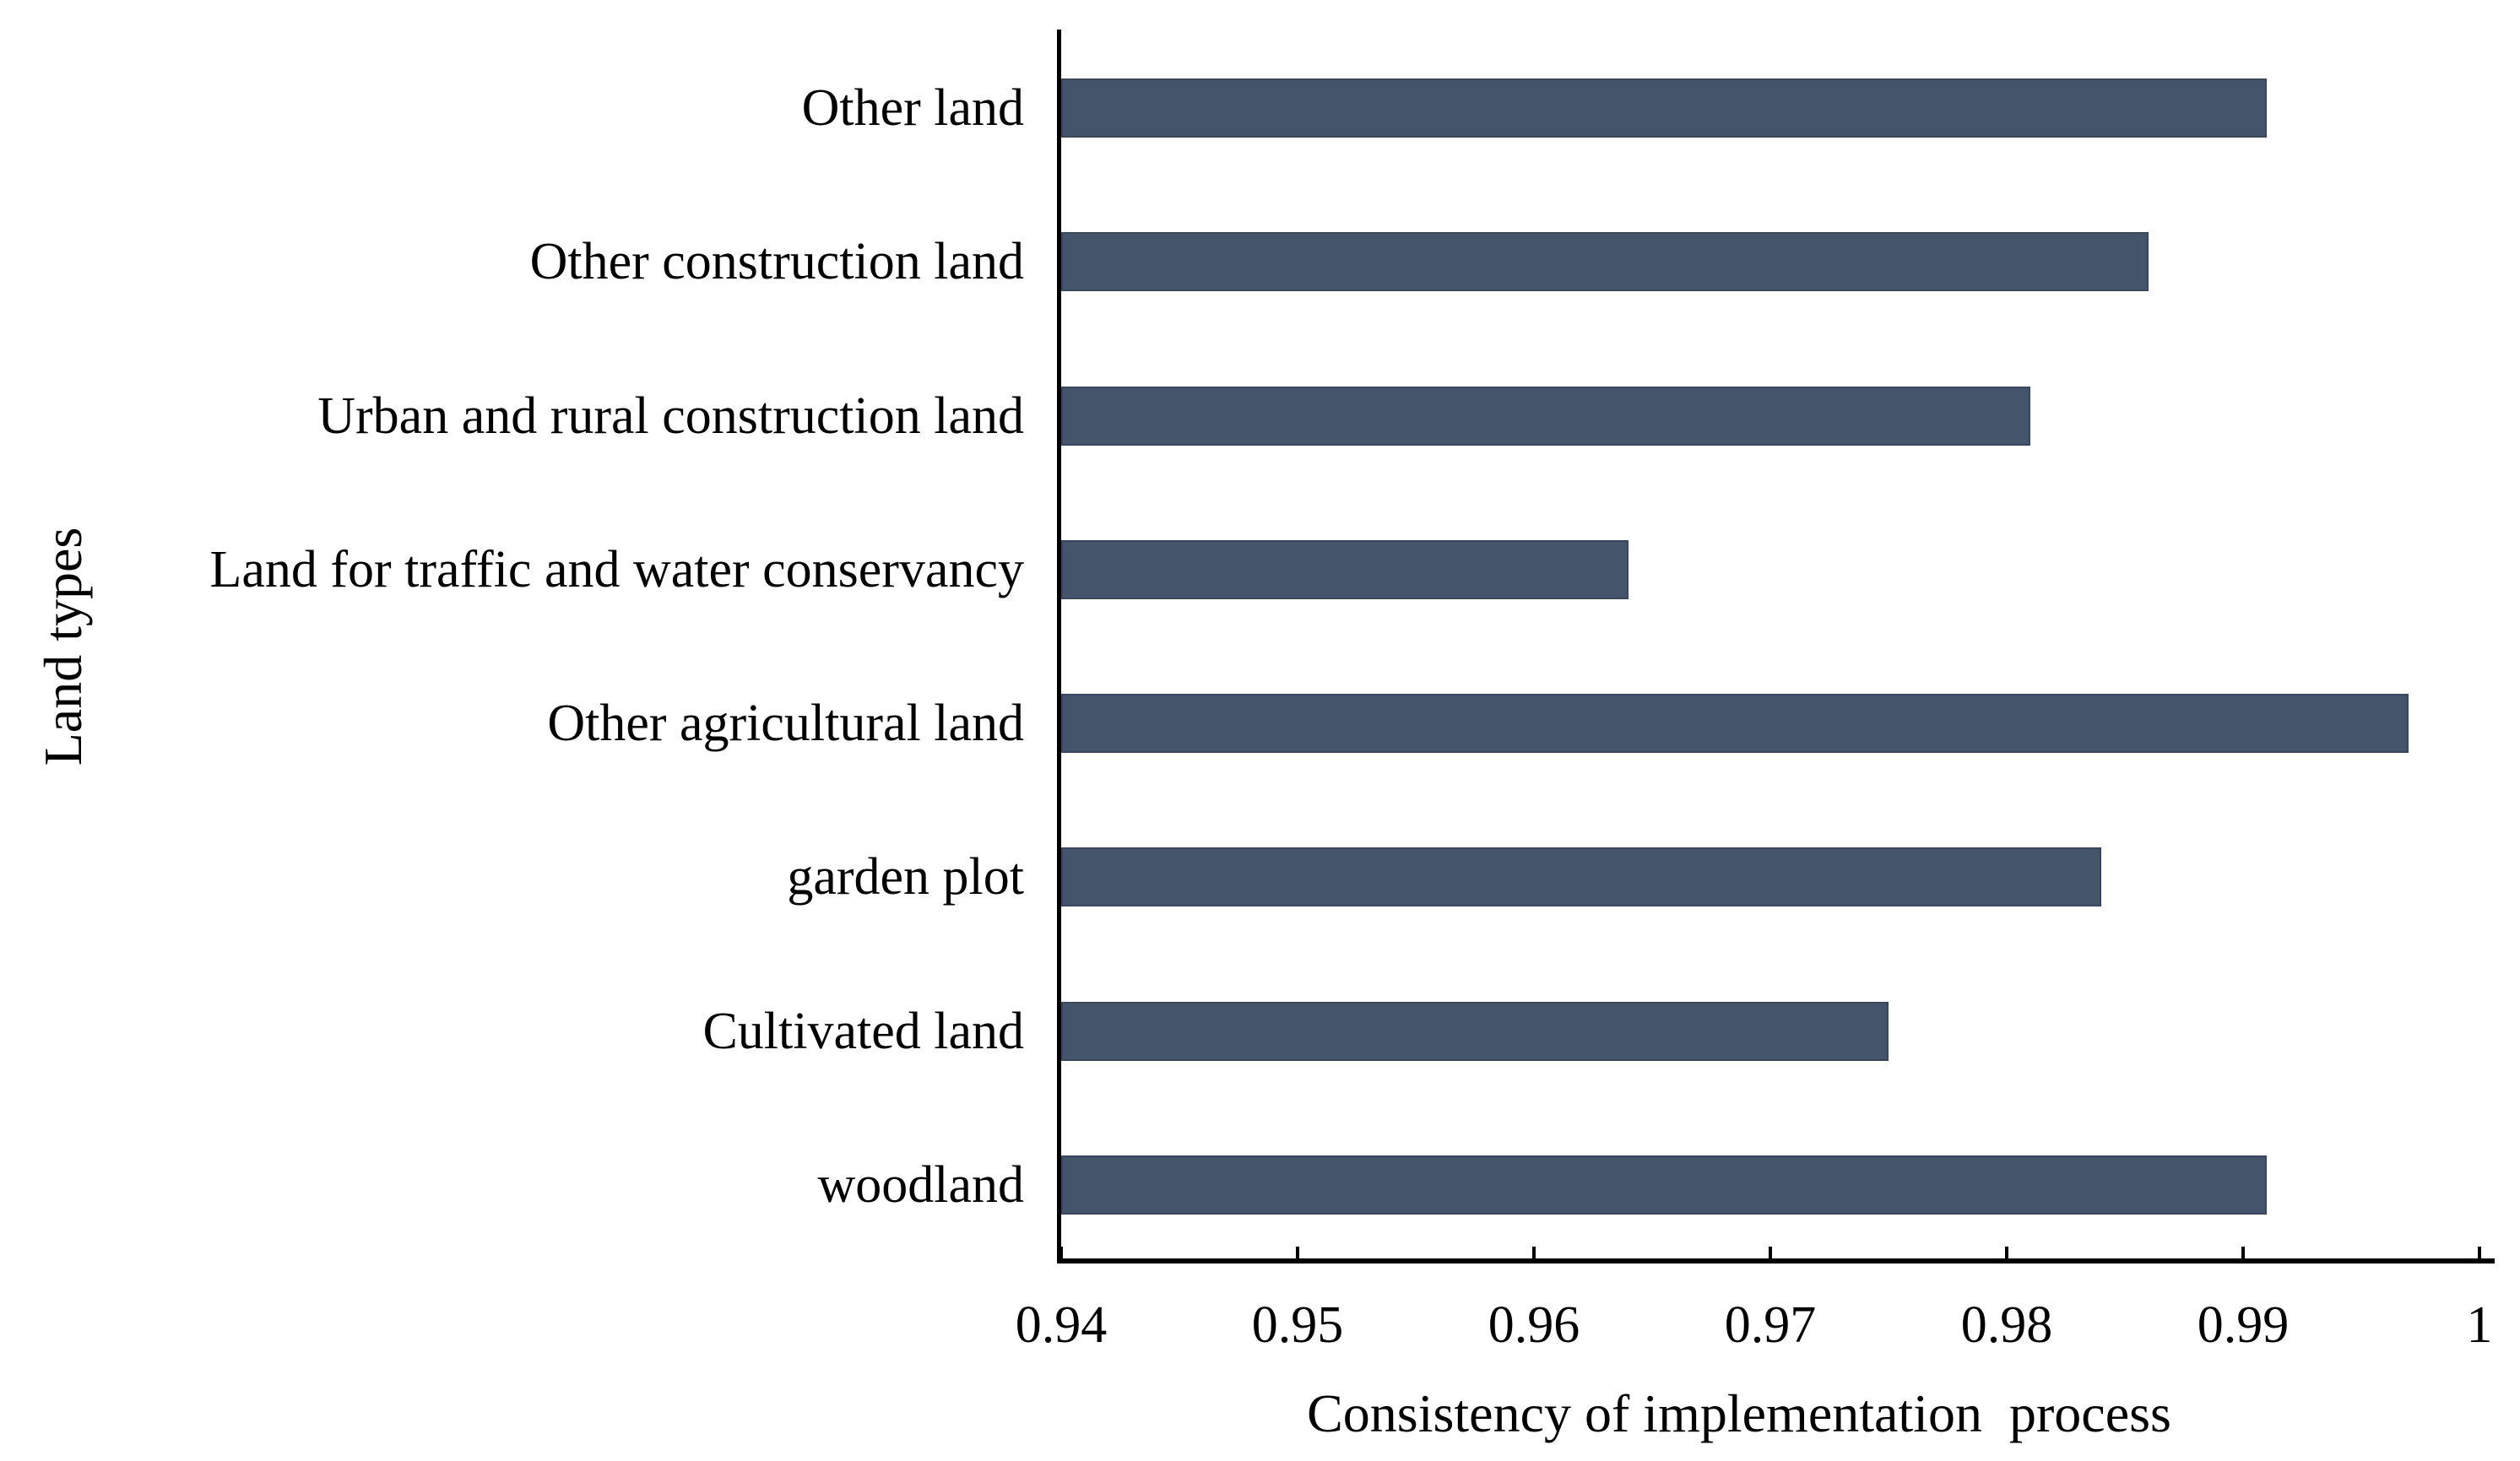 The width and height of the screenshot is (2520, 1461). Describe the element at coordinates (1605, 262) in the screenshot. I see `bar-other-construction-land` at that location.